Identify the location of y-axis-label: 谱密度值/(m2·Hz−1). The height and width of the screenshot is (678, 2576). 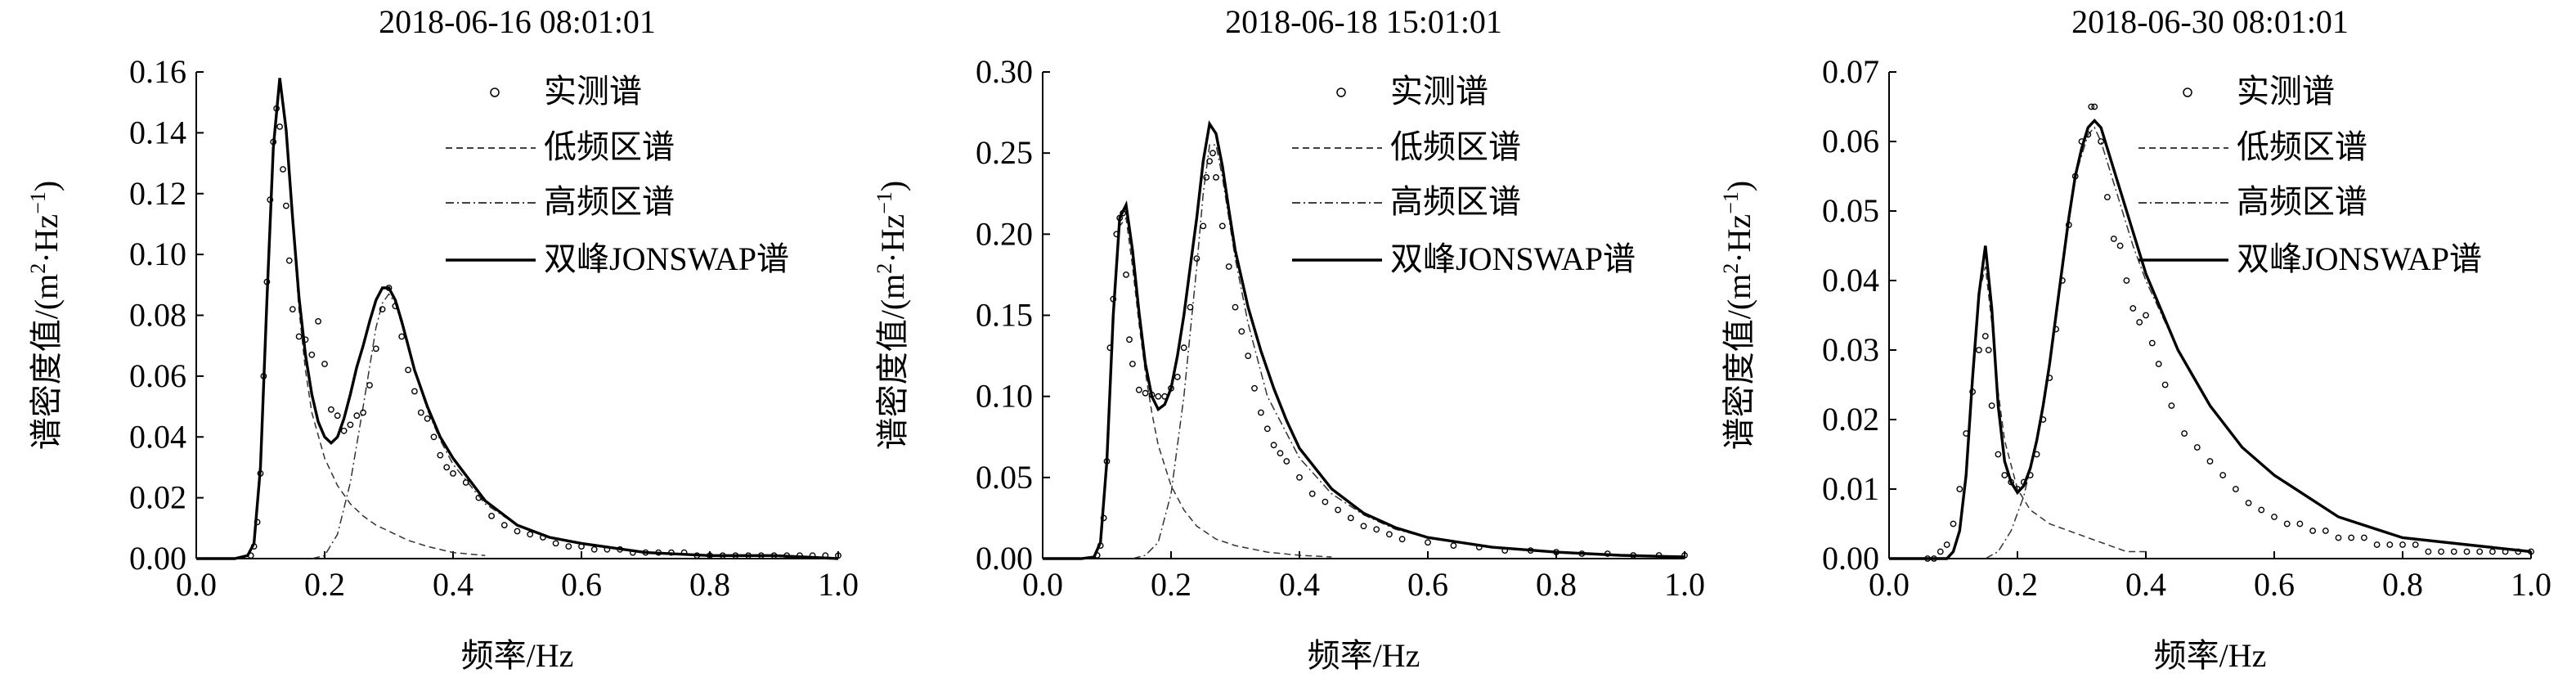
(46, 316).